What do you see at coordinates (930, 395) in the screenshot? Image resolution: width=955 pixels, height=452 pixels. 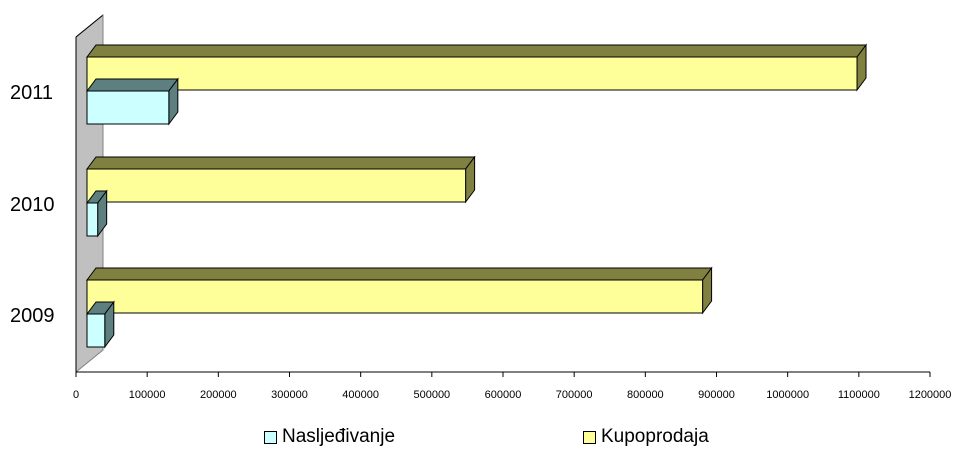 I see `x-tick-label-1200000: 1200000` at bounding box center [930, 395].